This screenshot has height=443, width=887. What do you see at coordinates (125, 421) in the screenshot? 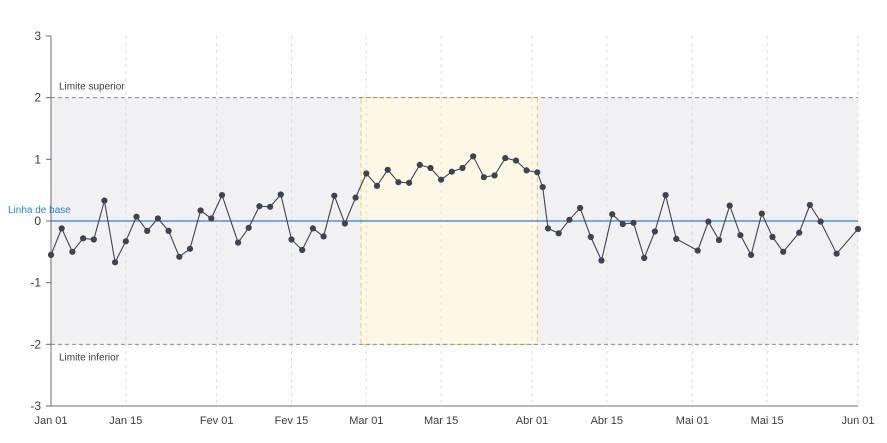
I see `x-tick-label: Jan 15` at bounding box center [125, 421].